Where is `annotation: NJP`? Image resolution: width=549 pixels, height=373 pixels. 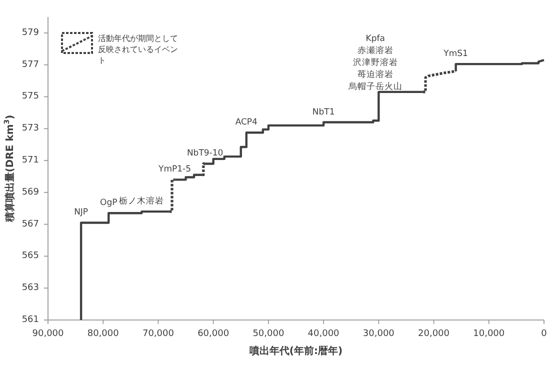 annotation: NJP is located at coordinates (81, 213).